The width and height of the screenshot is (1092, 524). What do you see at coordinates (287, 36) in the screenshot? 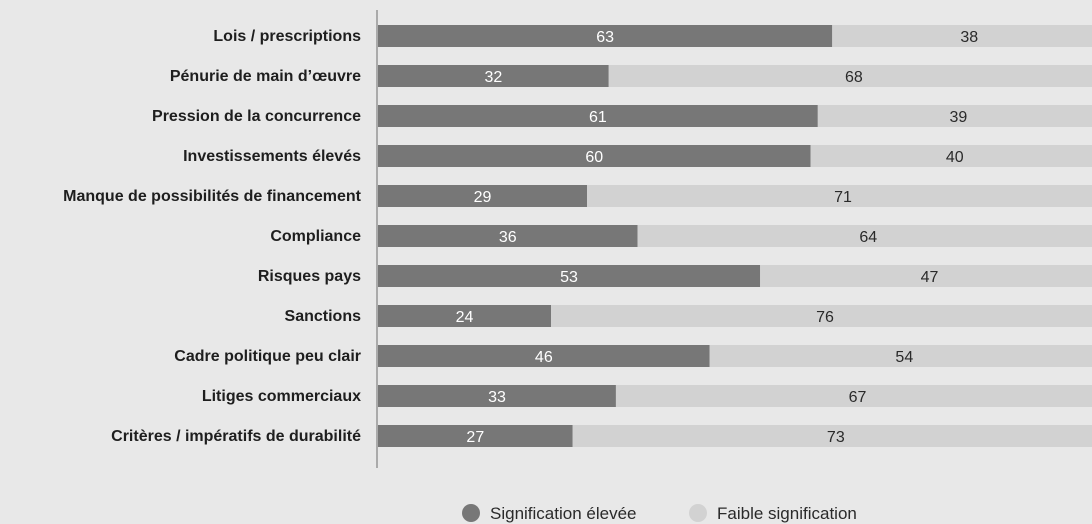
I see `category-label: Lois / prescriptions` at bounding box center [287, 36].